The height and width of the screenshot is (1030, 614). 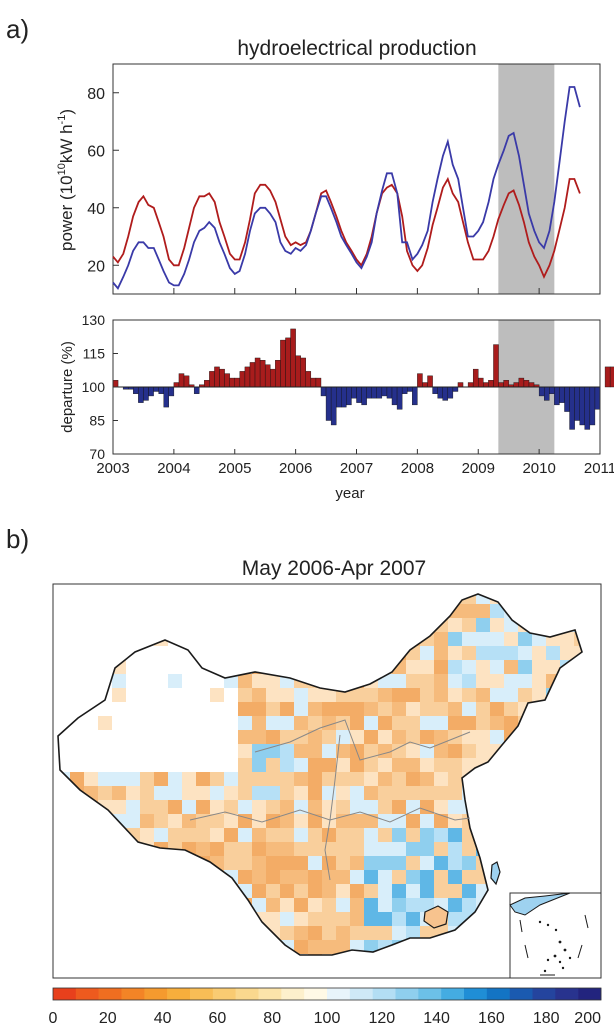 I want to click on colorbar-tick-label: 20, so click(x=108, y=1018).